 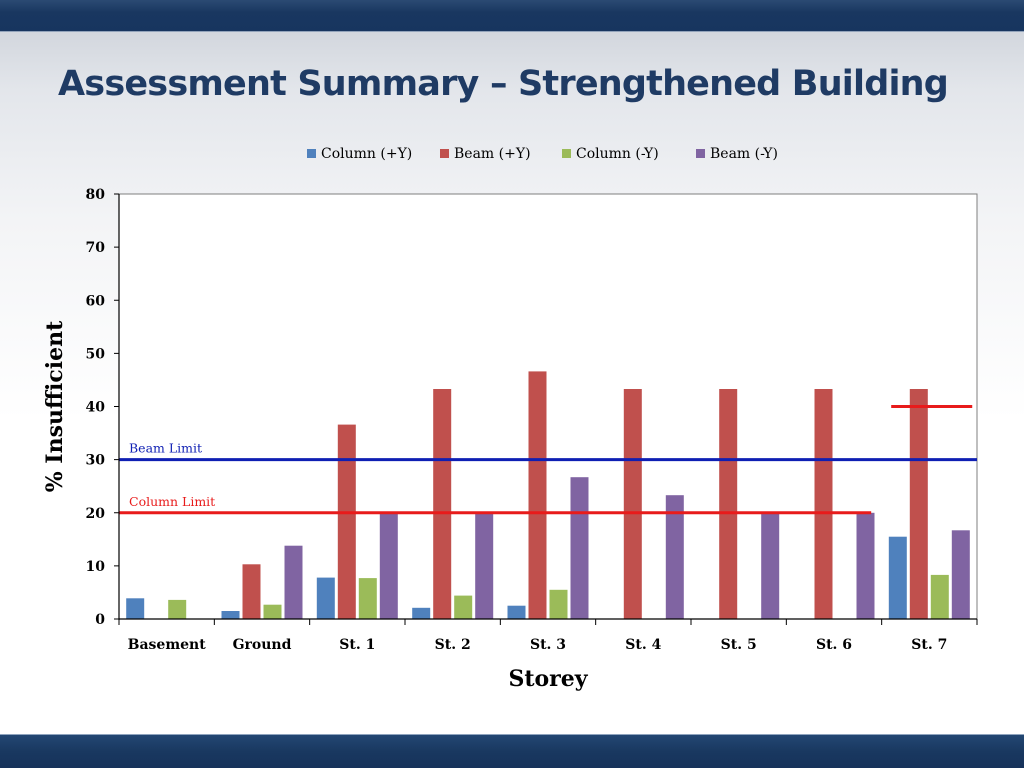 I want to click on limit-lines: Beam Limit Column Limit, so click(x=548, y=460).